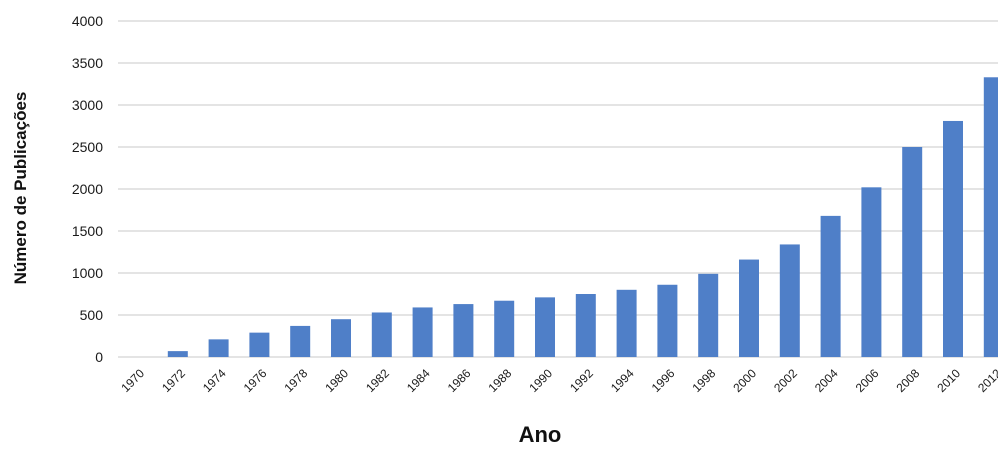  I want to click on y-tick-label: 1500, so click(87, 231).